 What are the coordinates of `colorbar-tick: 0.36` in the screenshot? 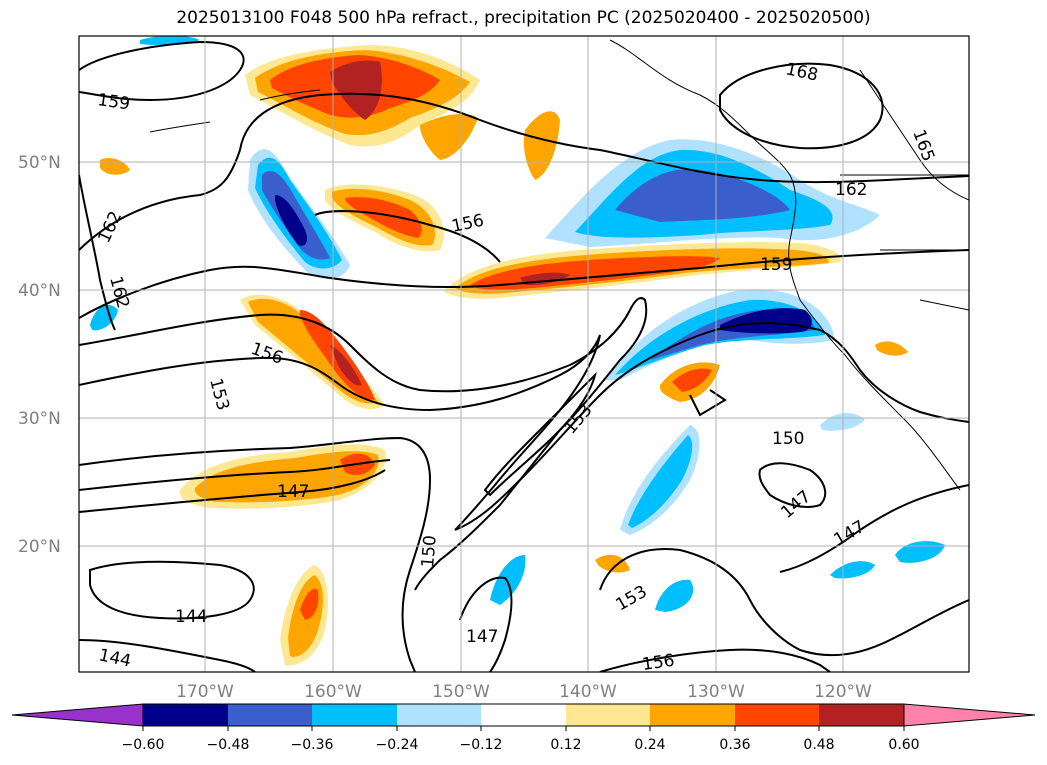 It's located at (734, 745).